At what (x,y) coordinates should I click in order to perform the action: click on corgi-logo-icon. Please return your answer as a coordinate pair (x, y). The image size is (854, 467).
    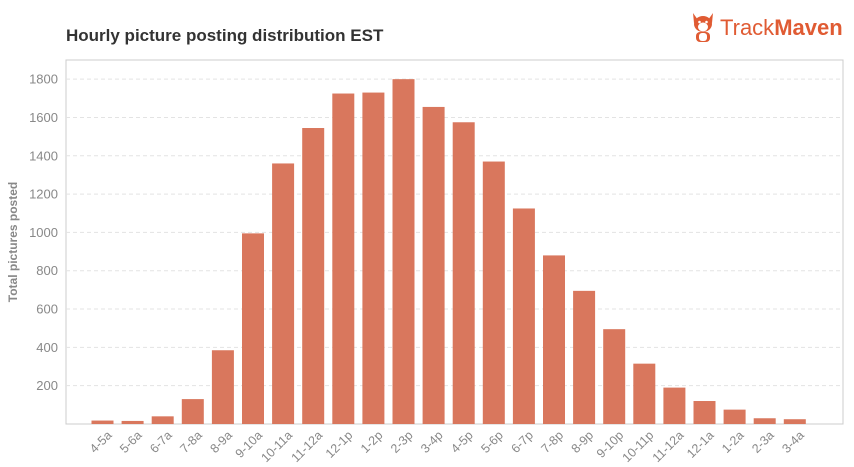
    Looking at the image, I should click on (703, 27).